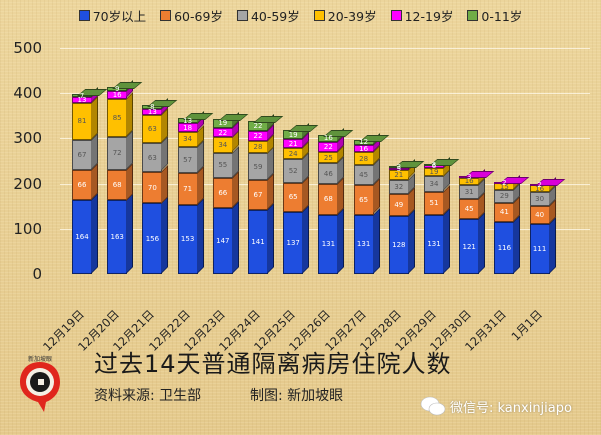  What do you see at coordinates (148, 396) in the screenshot?
I see `data-source: 资料来源: 卫生部` at bounding box center [148, 396].